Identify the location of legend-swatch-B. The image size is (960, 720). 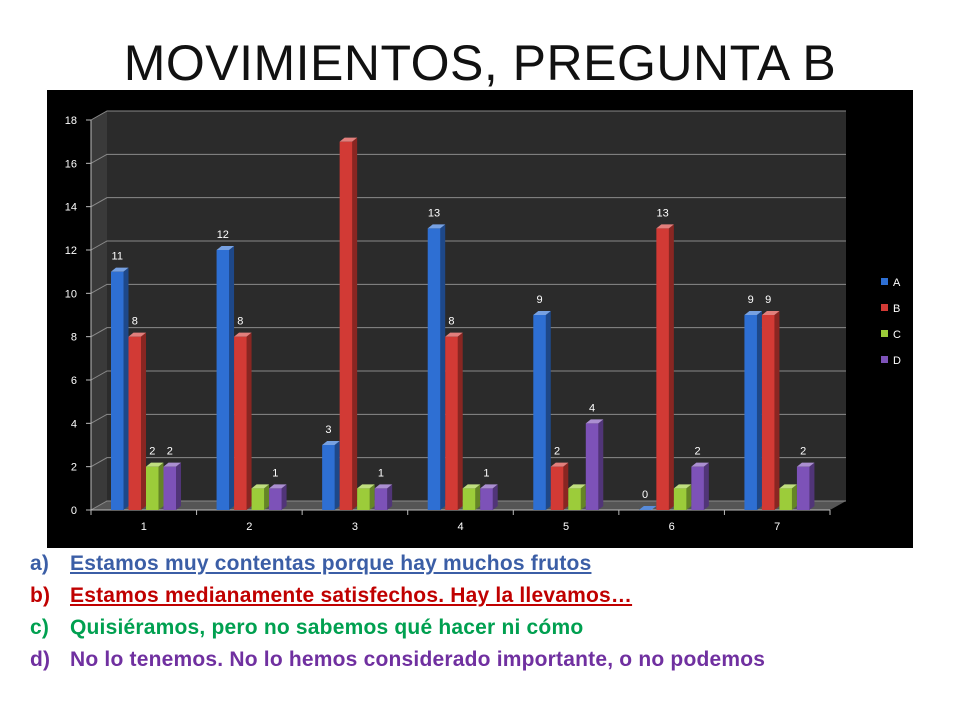
(884, 307).